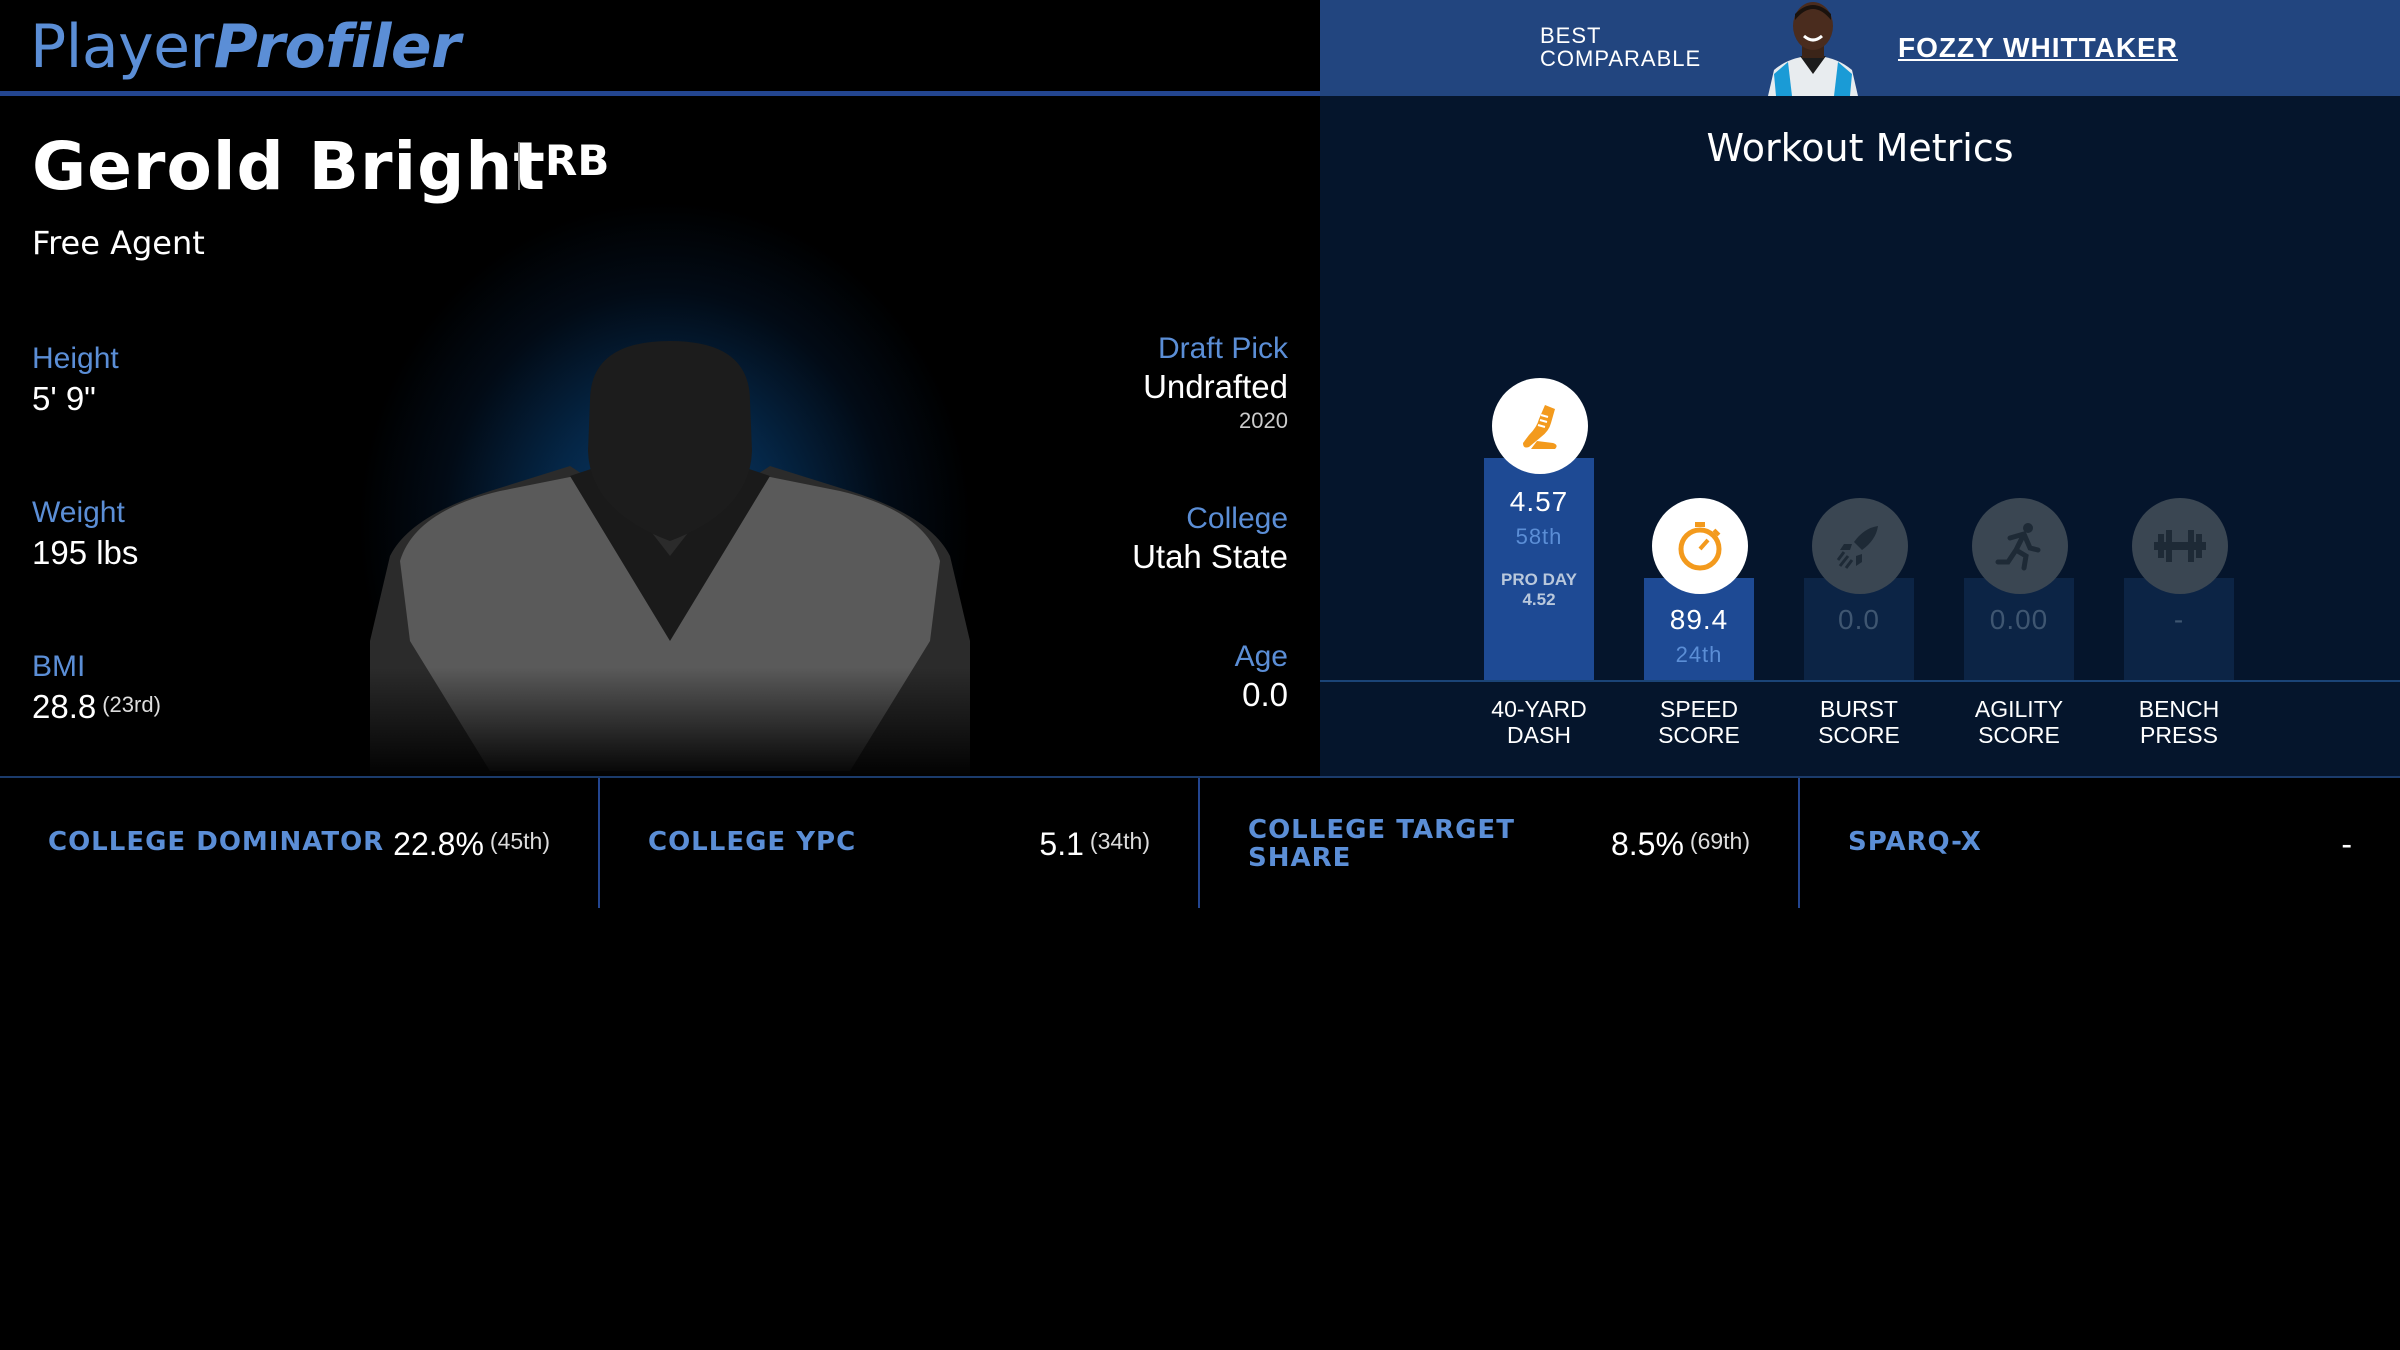 This screenshot has width=2400, height=1350. Describe the element at coordinates (1915, 842) in the screenshot. I see `sparq-x-label: SPARQ-X` at that location.